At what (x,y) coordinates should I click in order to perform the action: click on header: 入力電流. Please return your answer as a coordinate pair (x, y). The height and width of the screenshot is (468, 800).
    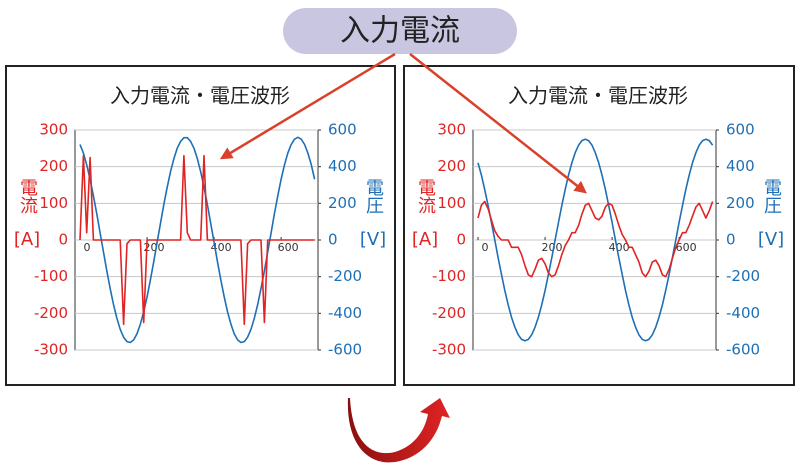
    Looking at the image, I should click on (400, 31).